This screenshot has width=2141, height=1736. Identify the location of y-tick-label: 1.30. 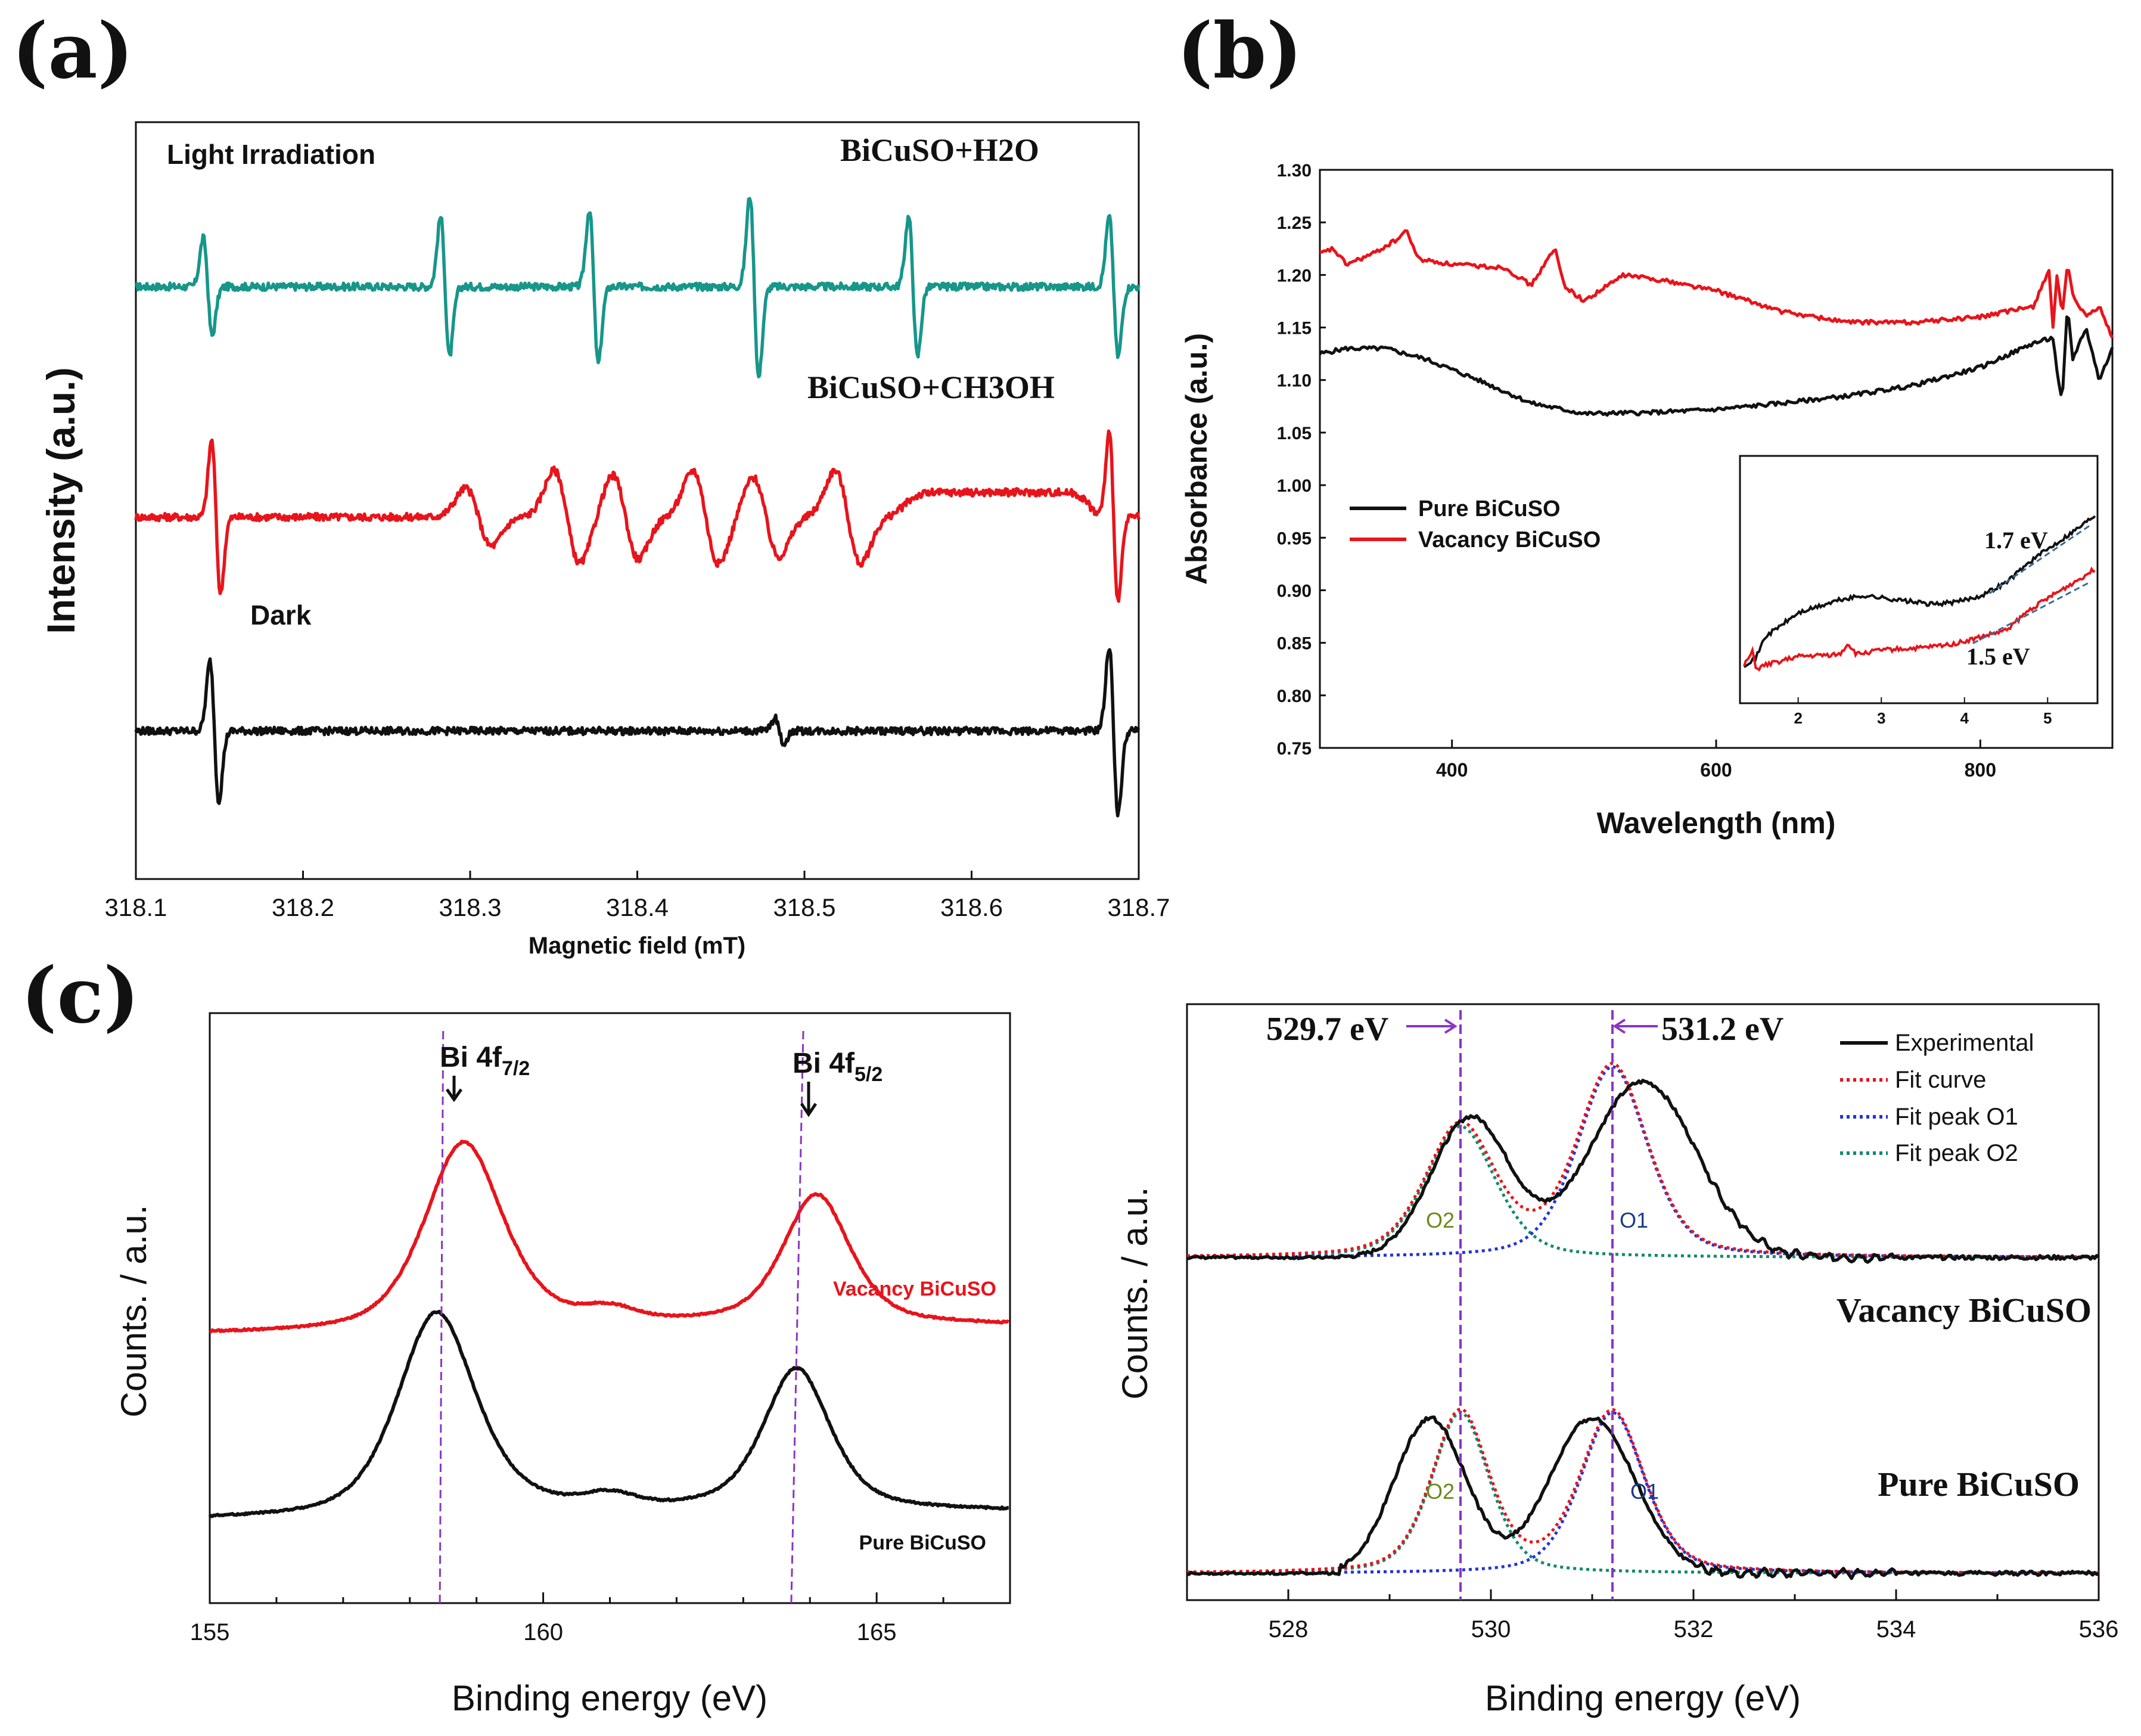
(1294, 171).